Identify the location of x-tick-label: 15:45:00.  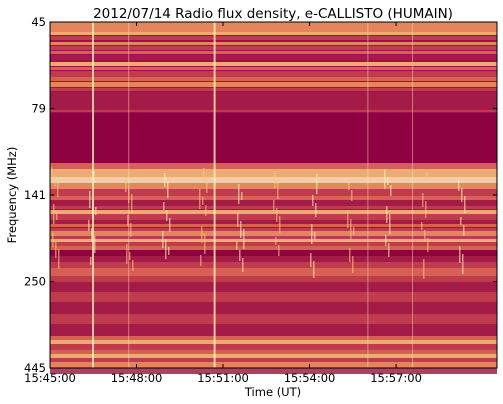
(50, 378).